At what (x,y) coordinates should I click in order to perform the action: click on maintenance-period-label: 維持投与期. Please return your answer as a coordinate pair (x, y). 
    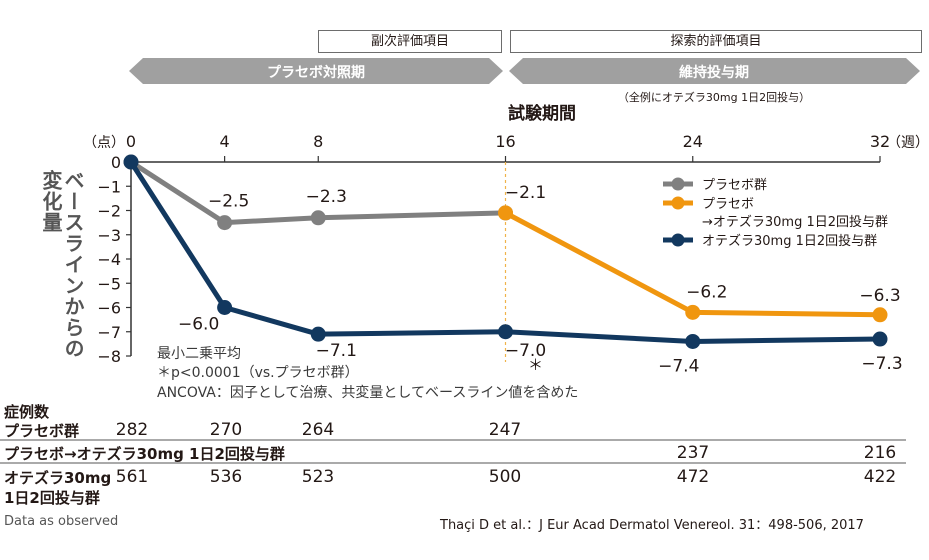
    Looking at the image, I should click on (714, 72).